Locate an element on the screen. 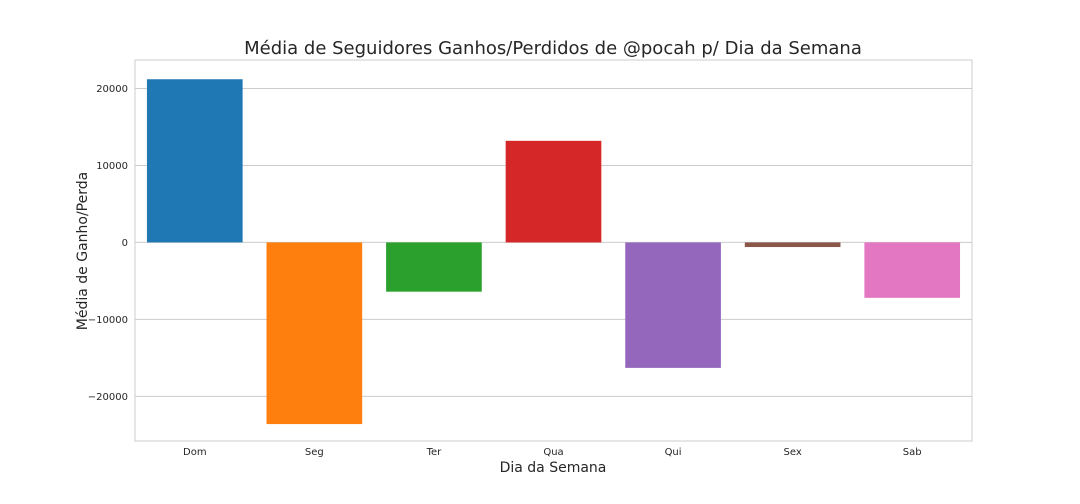 Image resolution: width=1080 pixels, height=504 pixels. x-axis-label: Dia da Semana is located at coordinates (553, 468).